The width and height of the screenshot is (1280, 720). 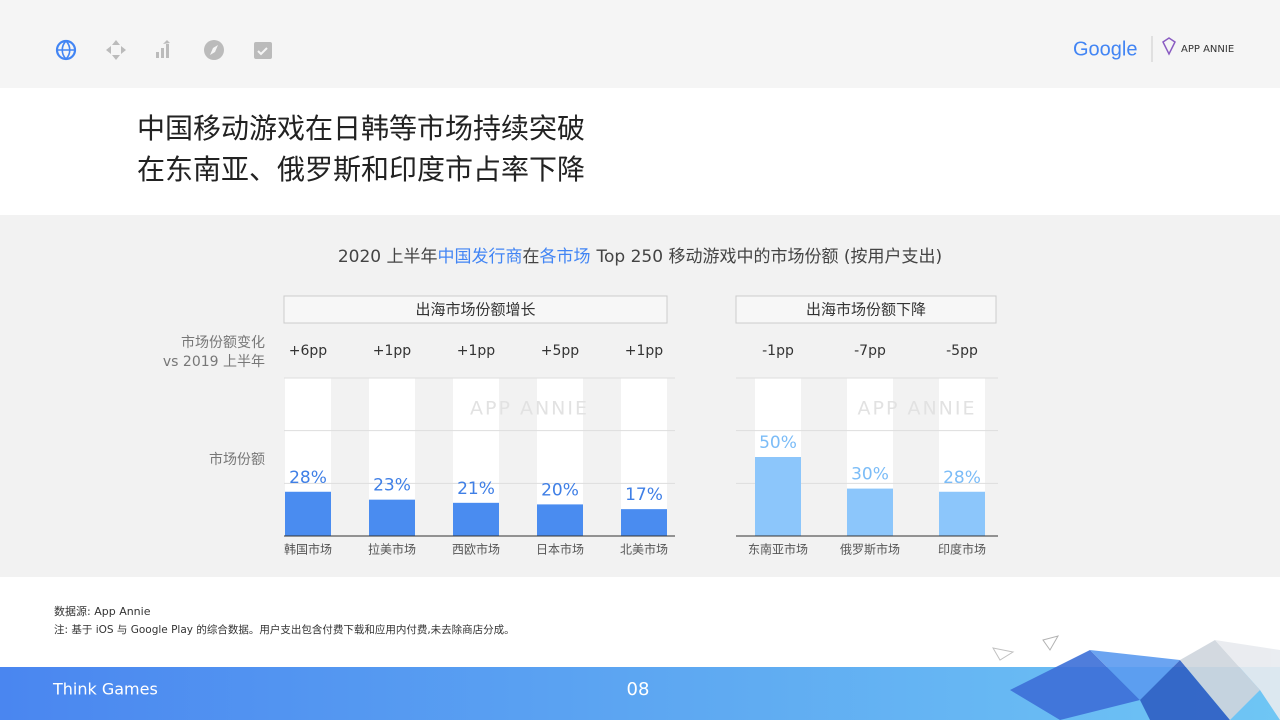 I want to click on title-part: 在, so click(x=531, y=257).